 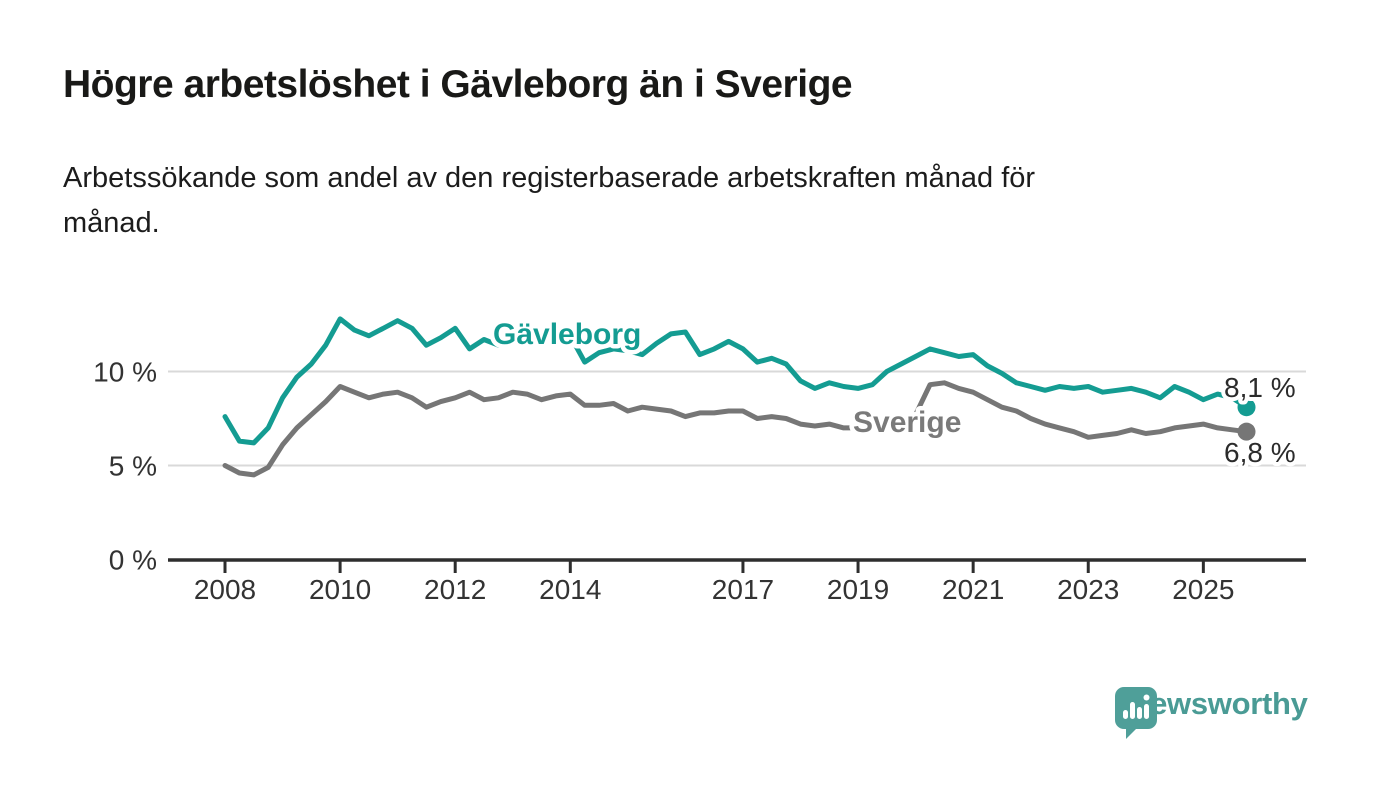 I want to click on x-tick-label: 2025, so click(x=1203, y=589).